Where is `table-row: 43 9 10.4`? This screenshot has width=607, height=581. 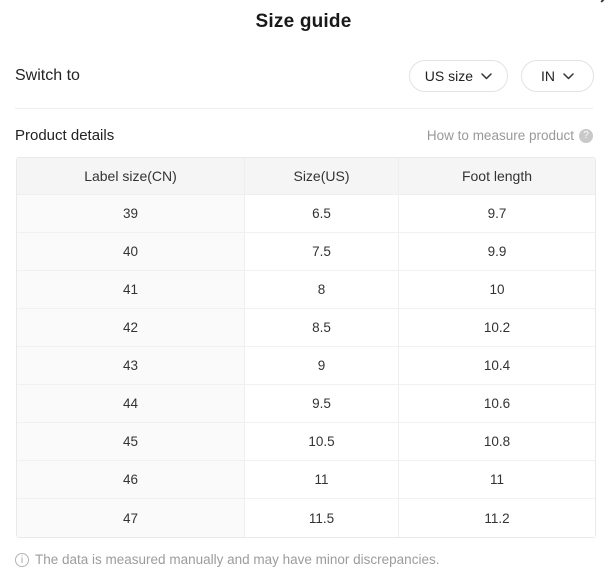
table-row: 43 9 10.4 is located at coordinates (306, 366).